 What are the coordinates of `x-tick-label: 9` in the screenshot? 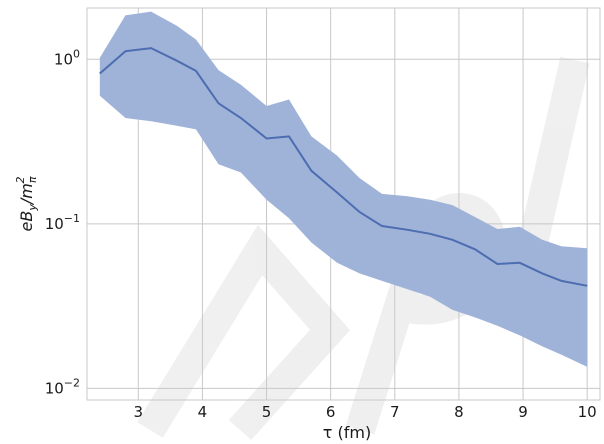 It's located at (523, 412).